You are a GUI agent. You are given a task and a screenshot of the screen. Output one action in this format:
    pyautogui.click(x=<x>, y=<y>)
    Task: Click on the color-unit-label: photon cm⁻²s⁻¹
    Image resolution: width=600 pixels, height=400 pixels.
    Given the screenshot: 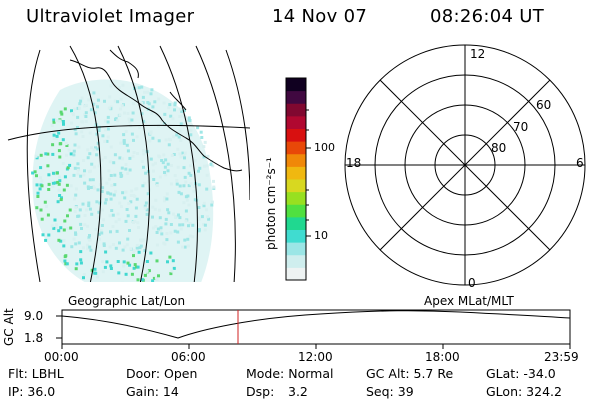 What is the action you would take?
    pyautogui.click(x=271, y=203)
    